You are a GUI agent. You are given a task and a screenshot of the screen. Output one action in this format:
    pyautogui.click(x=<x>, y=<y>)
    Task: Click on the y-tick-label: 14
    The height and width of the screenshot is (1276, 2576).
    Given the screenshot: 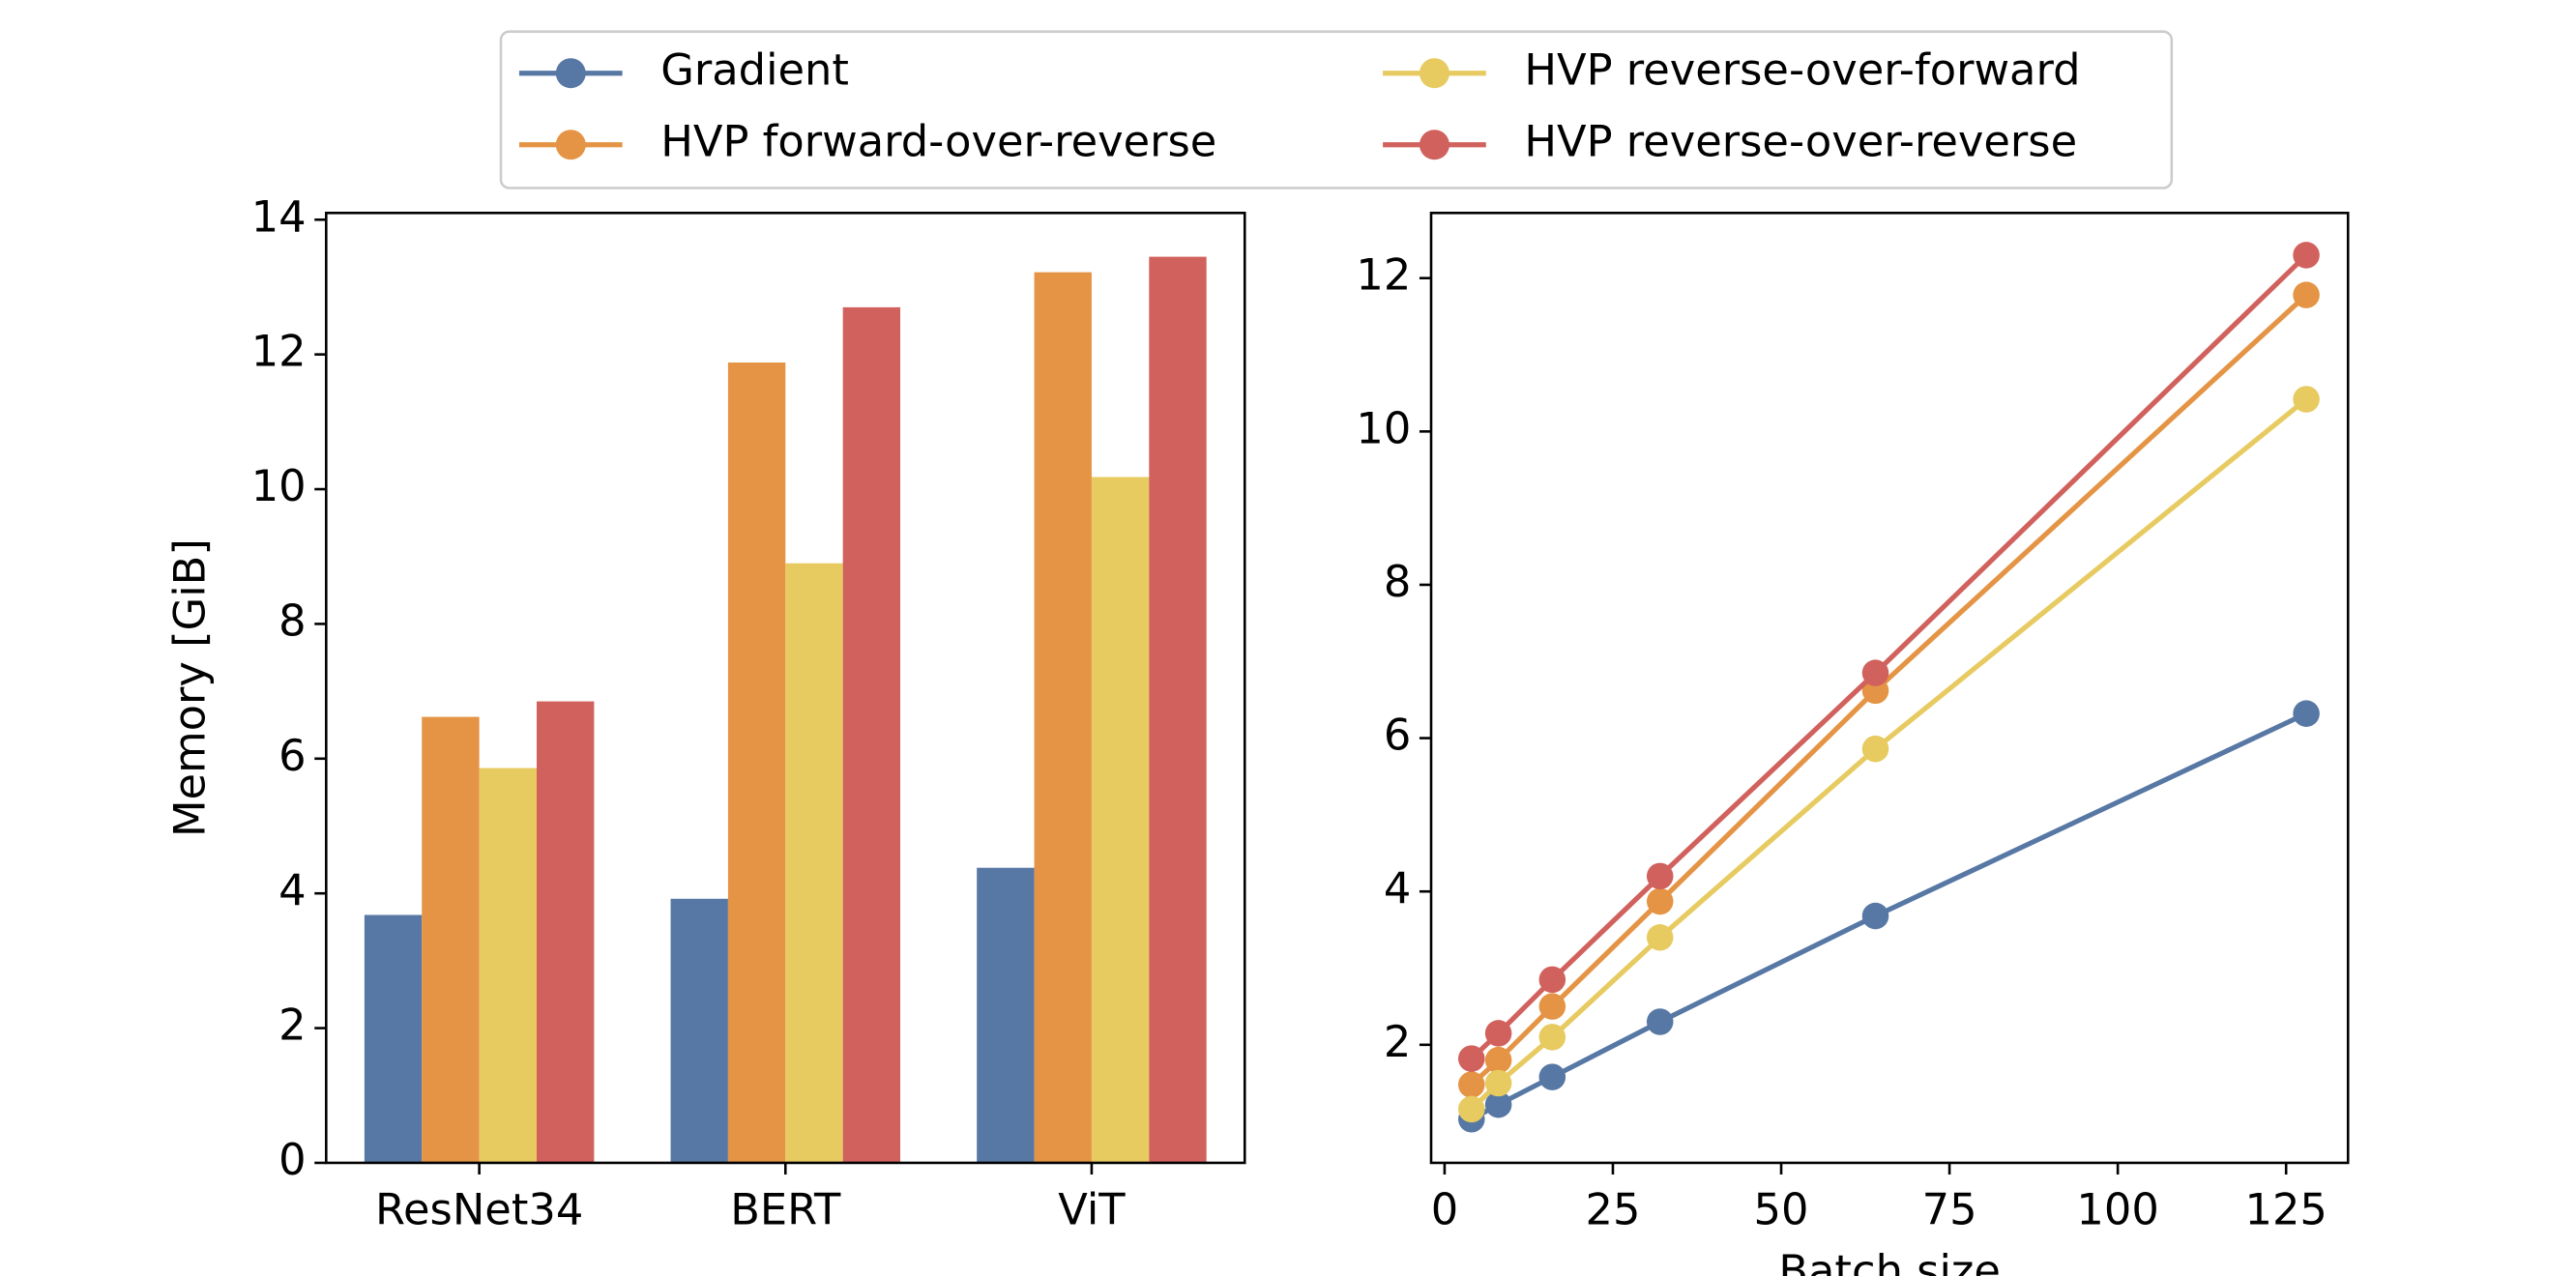 What is the action you would take?
    pyautogui.click(x=279, y=216)
    